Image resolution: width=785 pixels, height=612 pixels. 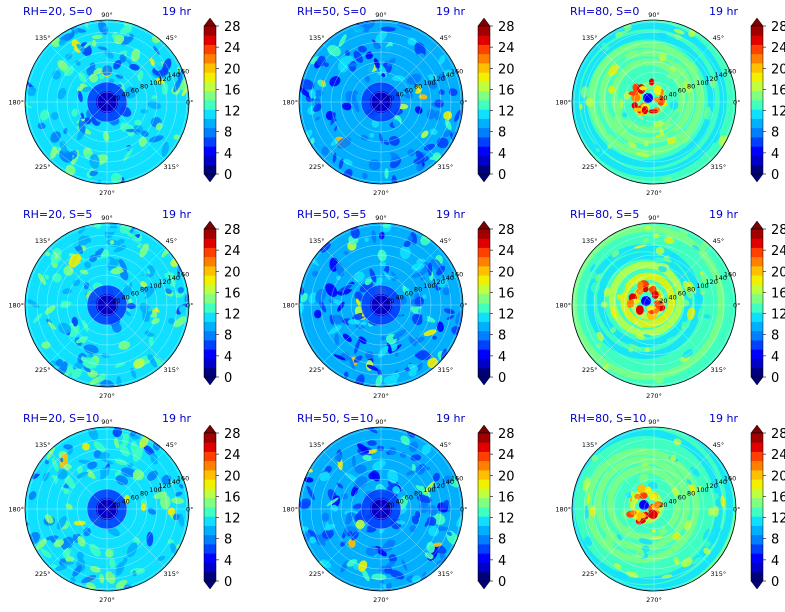 I want to click on radial-tick-label: 20, so click(x=390, y=98).